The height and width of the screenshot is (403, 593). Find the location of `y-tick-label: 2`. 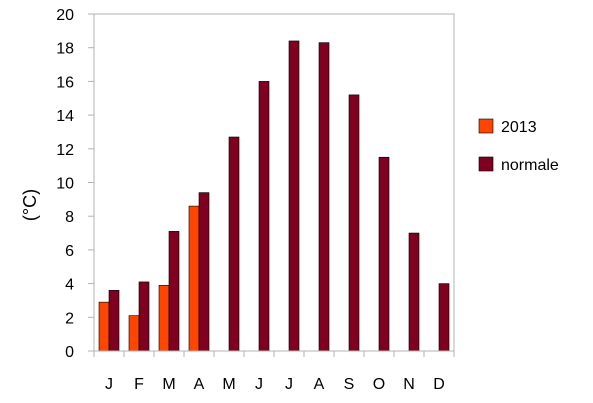

y-tick-label: 2 is located at coordinates (69, 318).